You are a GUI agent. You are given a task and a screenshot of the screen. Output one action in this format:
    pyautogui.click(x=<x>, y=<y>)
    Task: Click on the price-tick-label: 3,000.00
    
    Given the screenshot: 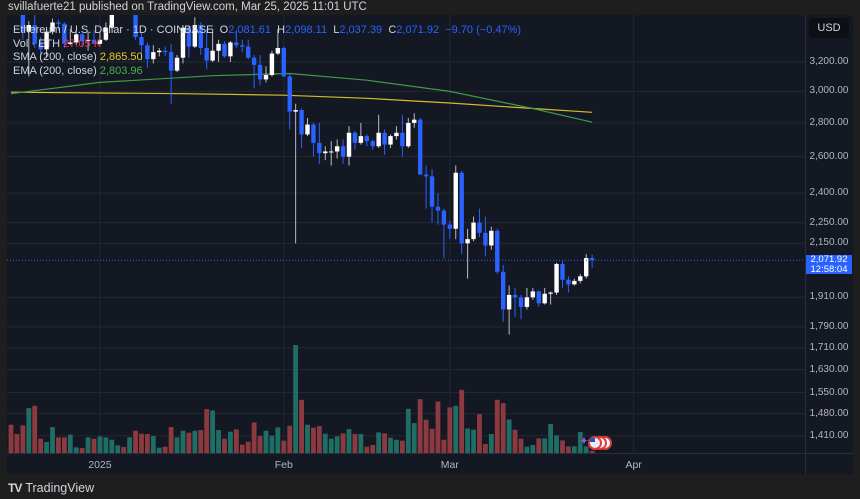 What is the action you would take?
    pyautogui.click(x=829, y=91)
    